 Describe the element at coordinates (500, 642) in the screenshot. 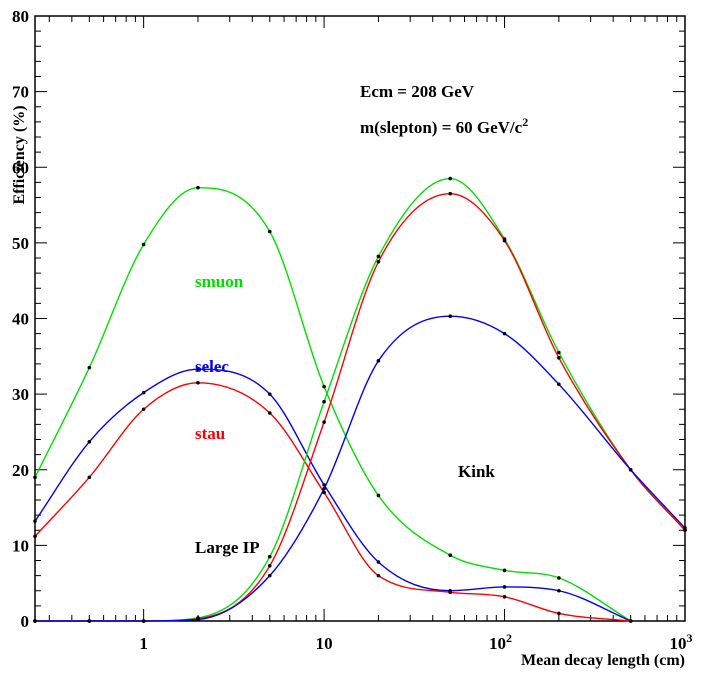

I see `x-tick-label: 10²` at that location.